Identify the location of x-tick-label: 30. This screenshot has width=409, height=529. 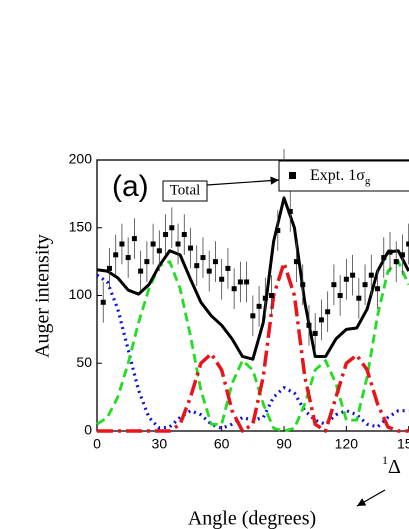
(160, 444).